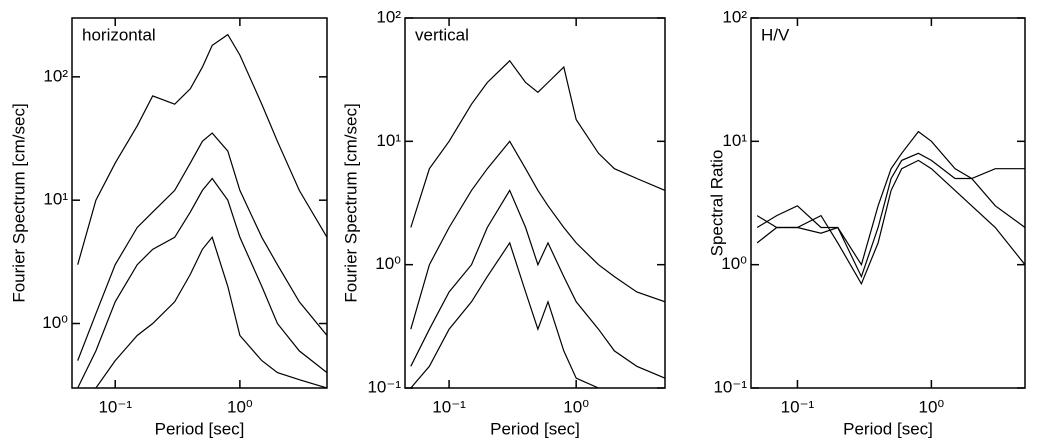  Describe the element at coordinates (442, 34) in the screenshot. I see `panel-label: vertical` at that location.